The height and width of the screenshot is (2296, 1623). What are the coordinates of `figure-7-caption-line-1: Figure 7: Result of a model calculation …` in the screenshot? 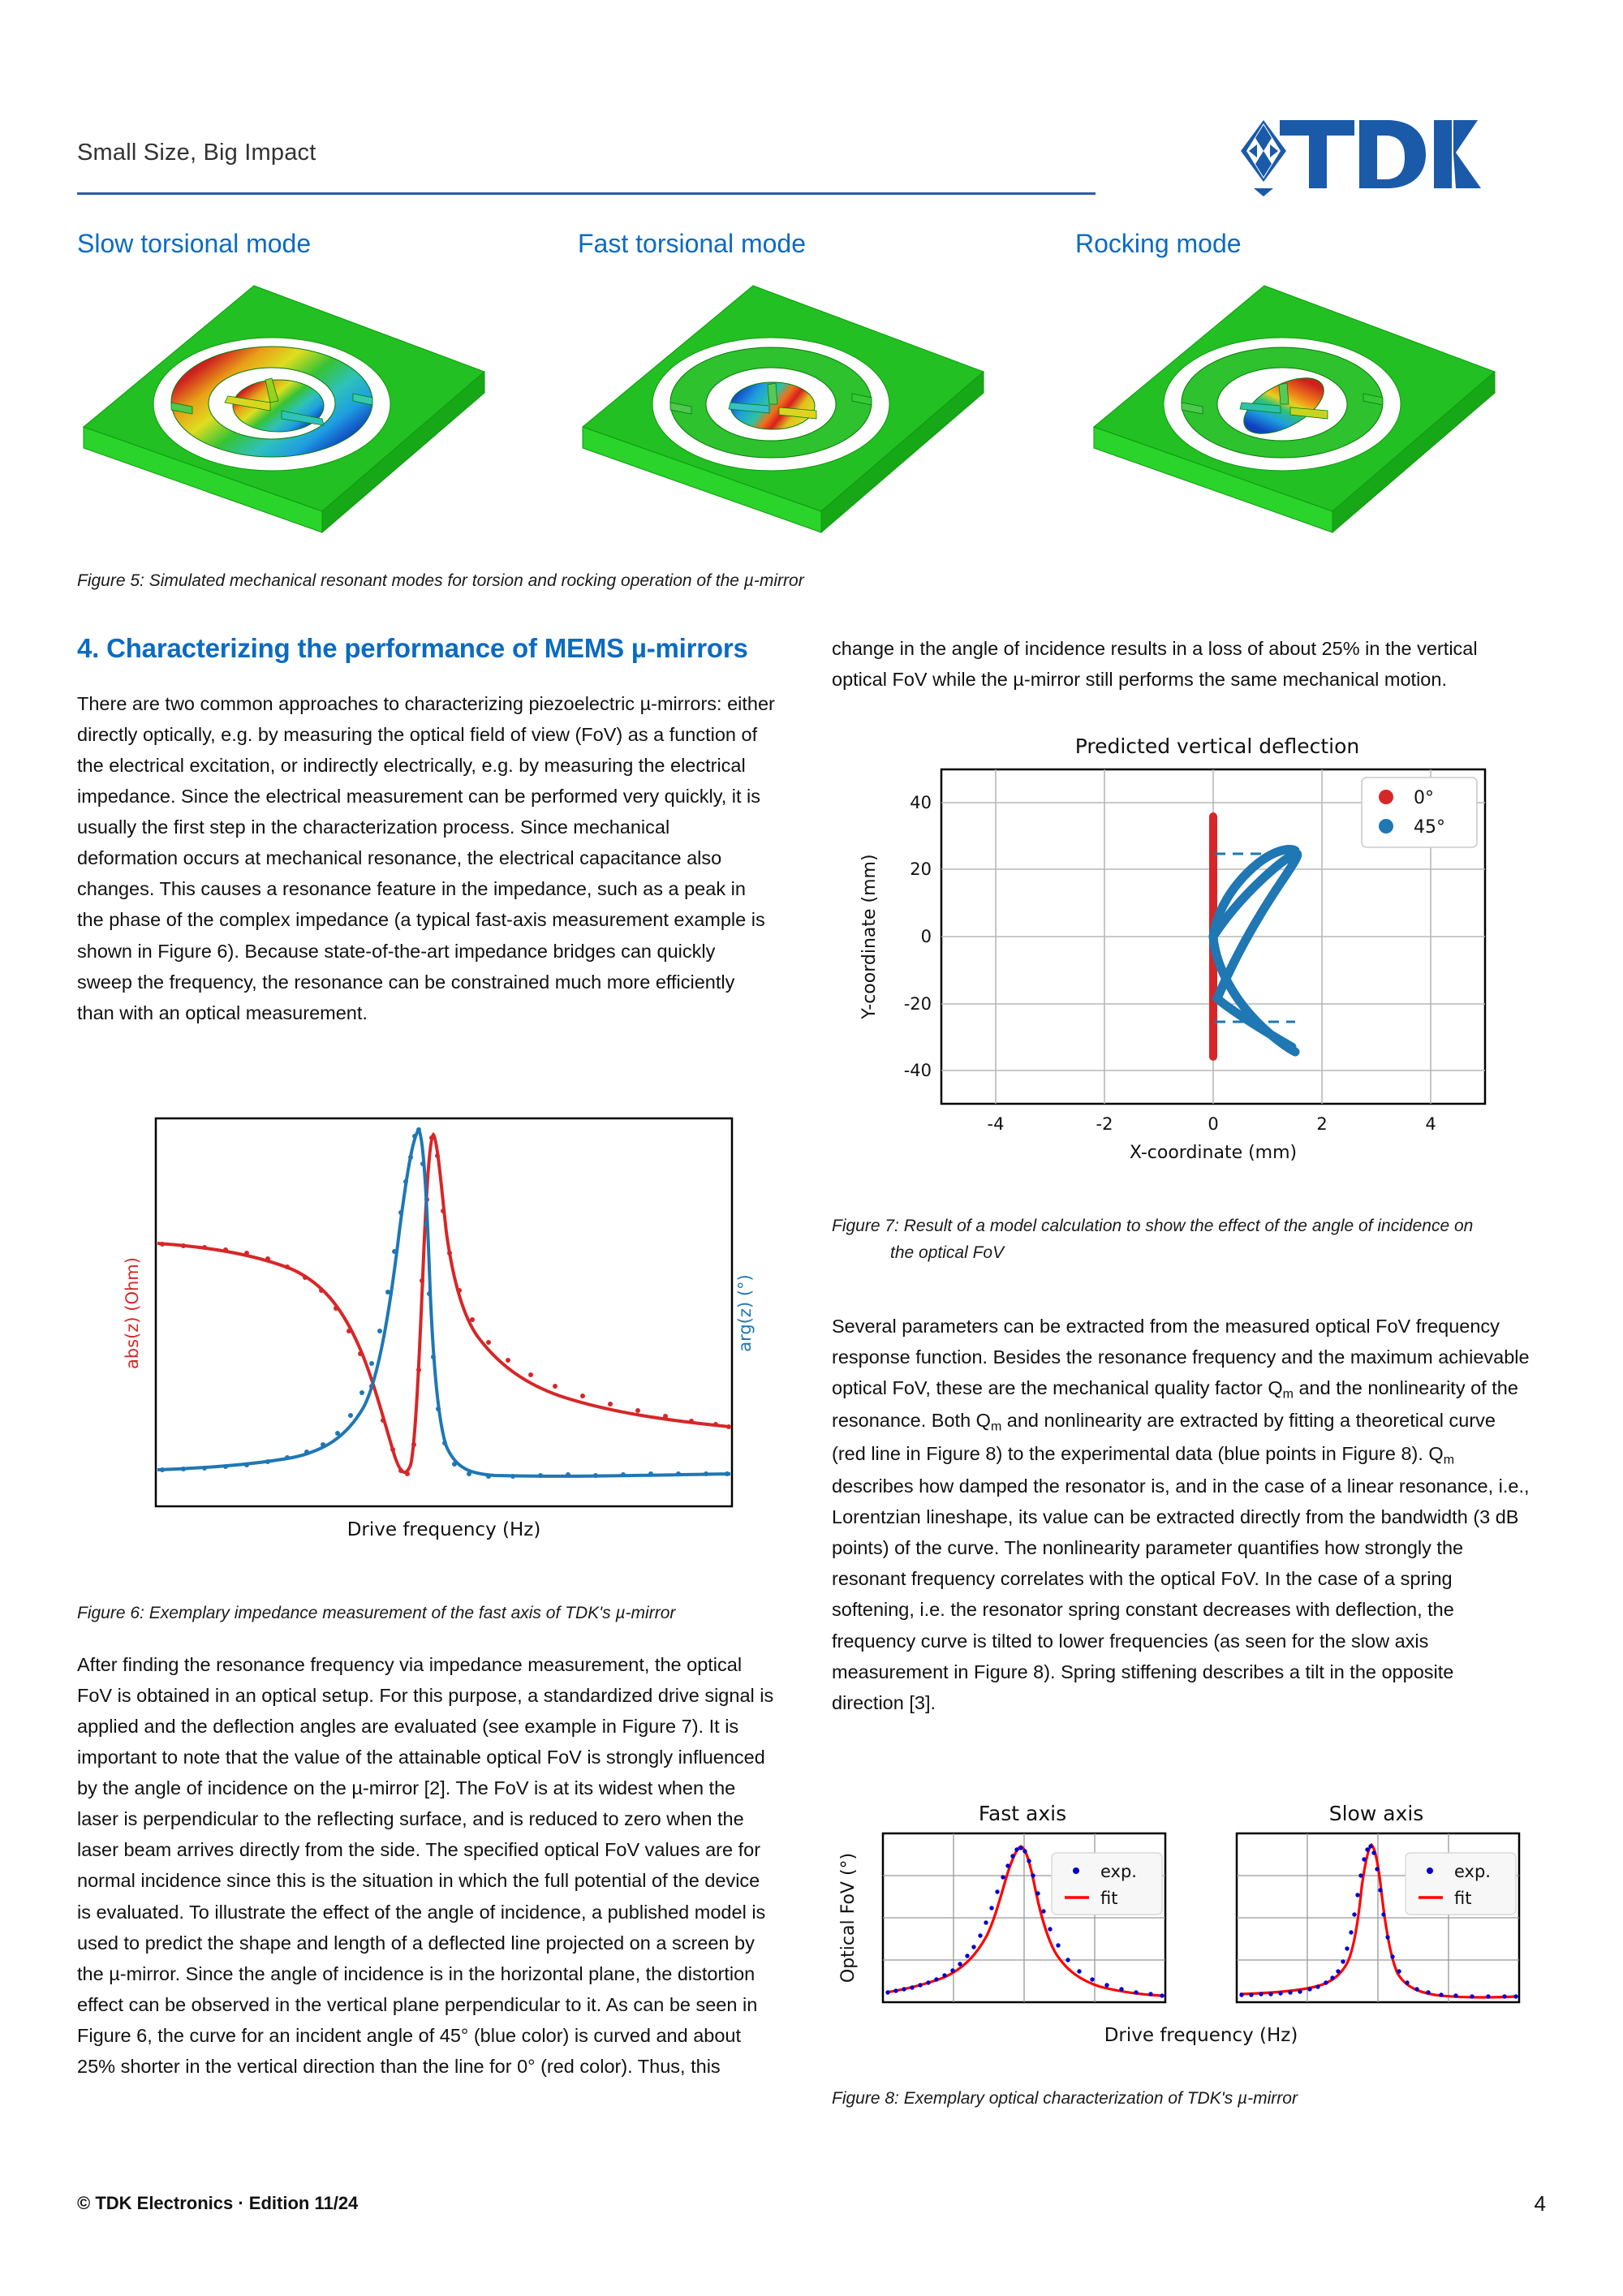 It's located at (1153, 1226).